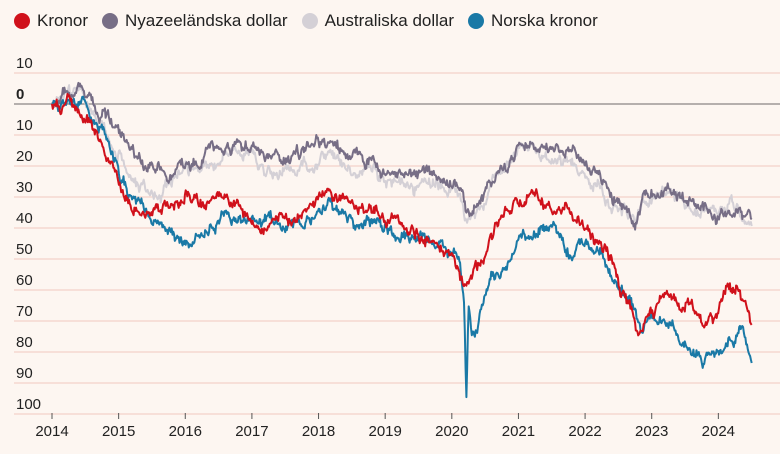 This screenshot has height=454, width=780. What do you see at coordinates (118, 431) in the screenshot?
I see `x-tick-label-2015: 2015` at bounding box center [118, 431].